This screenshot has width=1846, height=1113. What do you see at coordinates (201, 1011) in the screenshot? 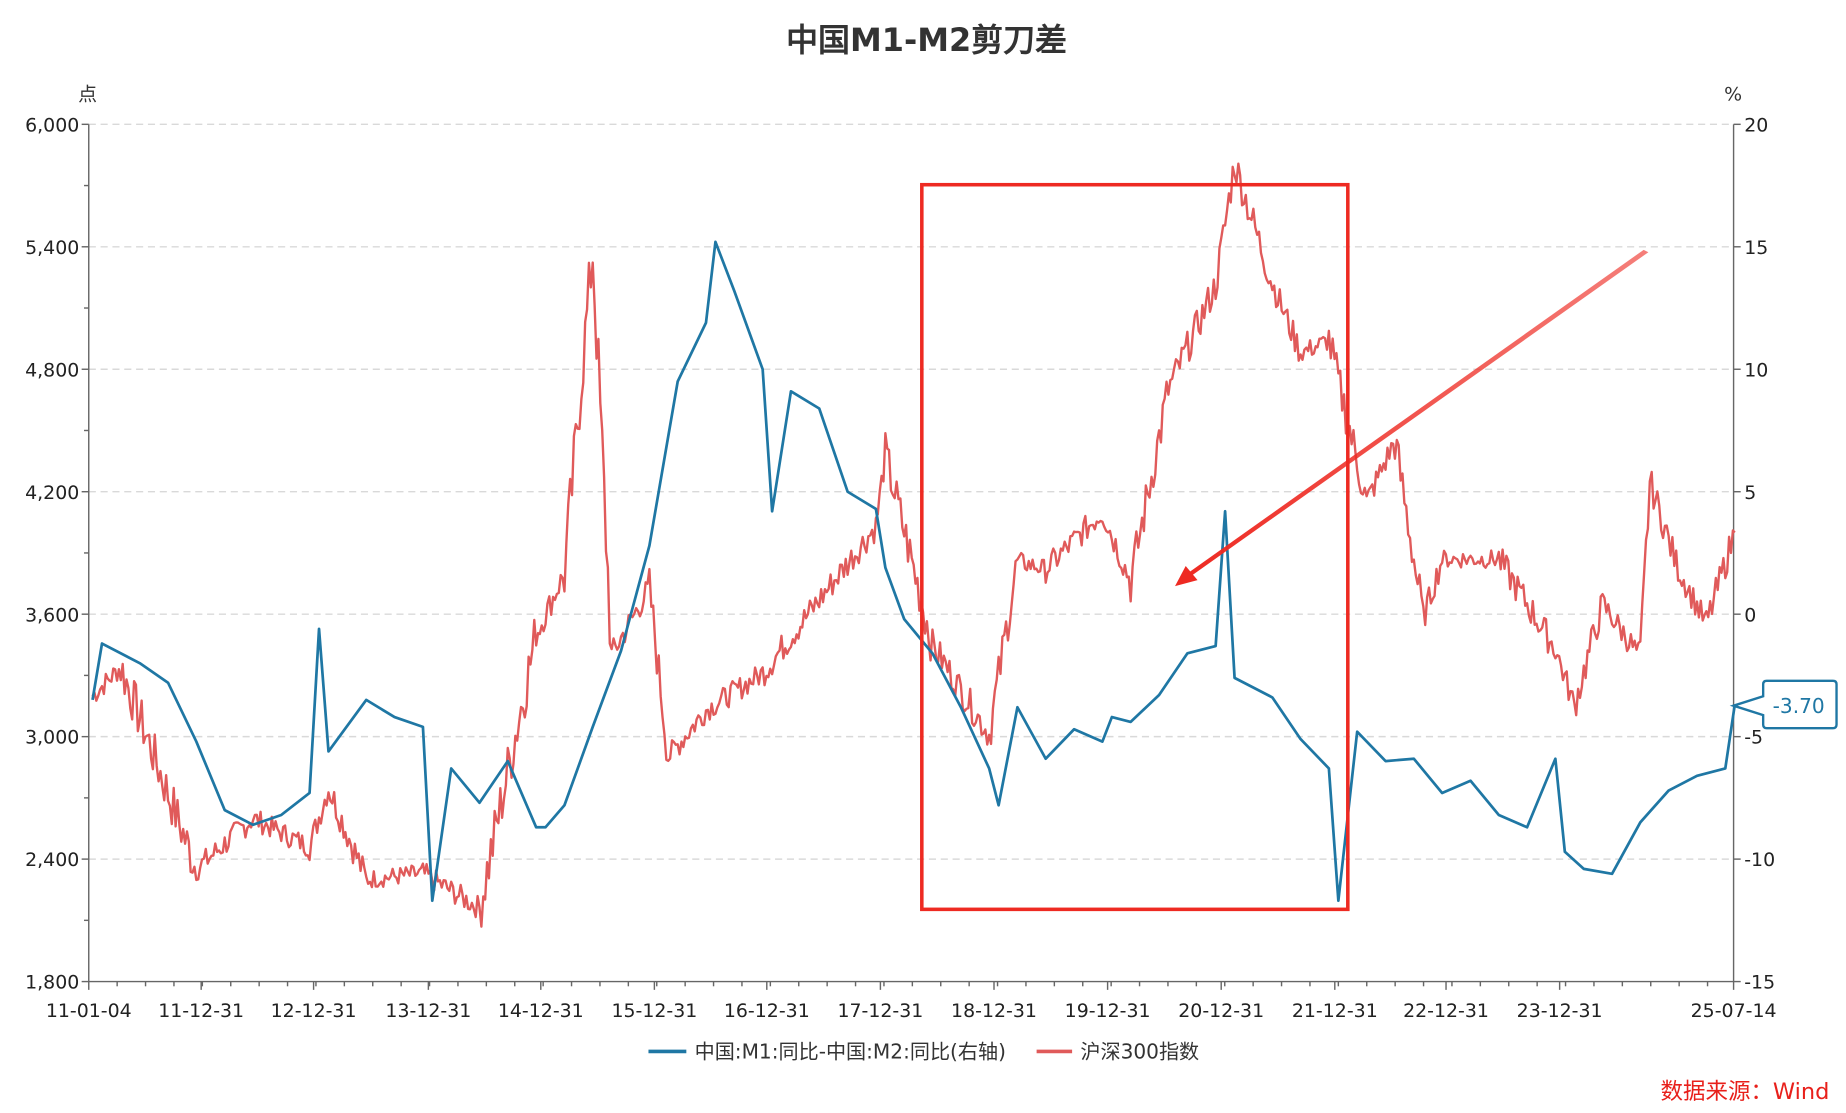
I see `svg-text: 11-12-31` at bounding box center [201, 1011].